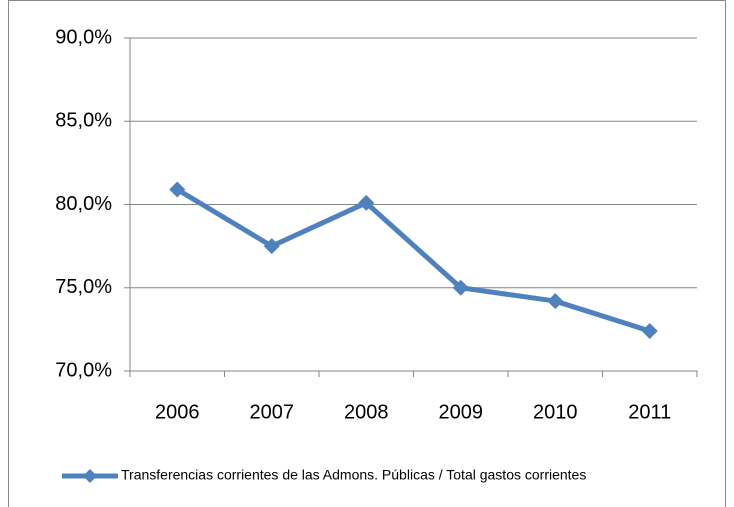 This screenshot has height=507, width=734. Describe the element at coordinates (177, 412) in the screenshot. I see `x-tick-label: 2006` at that location.